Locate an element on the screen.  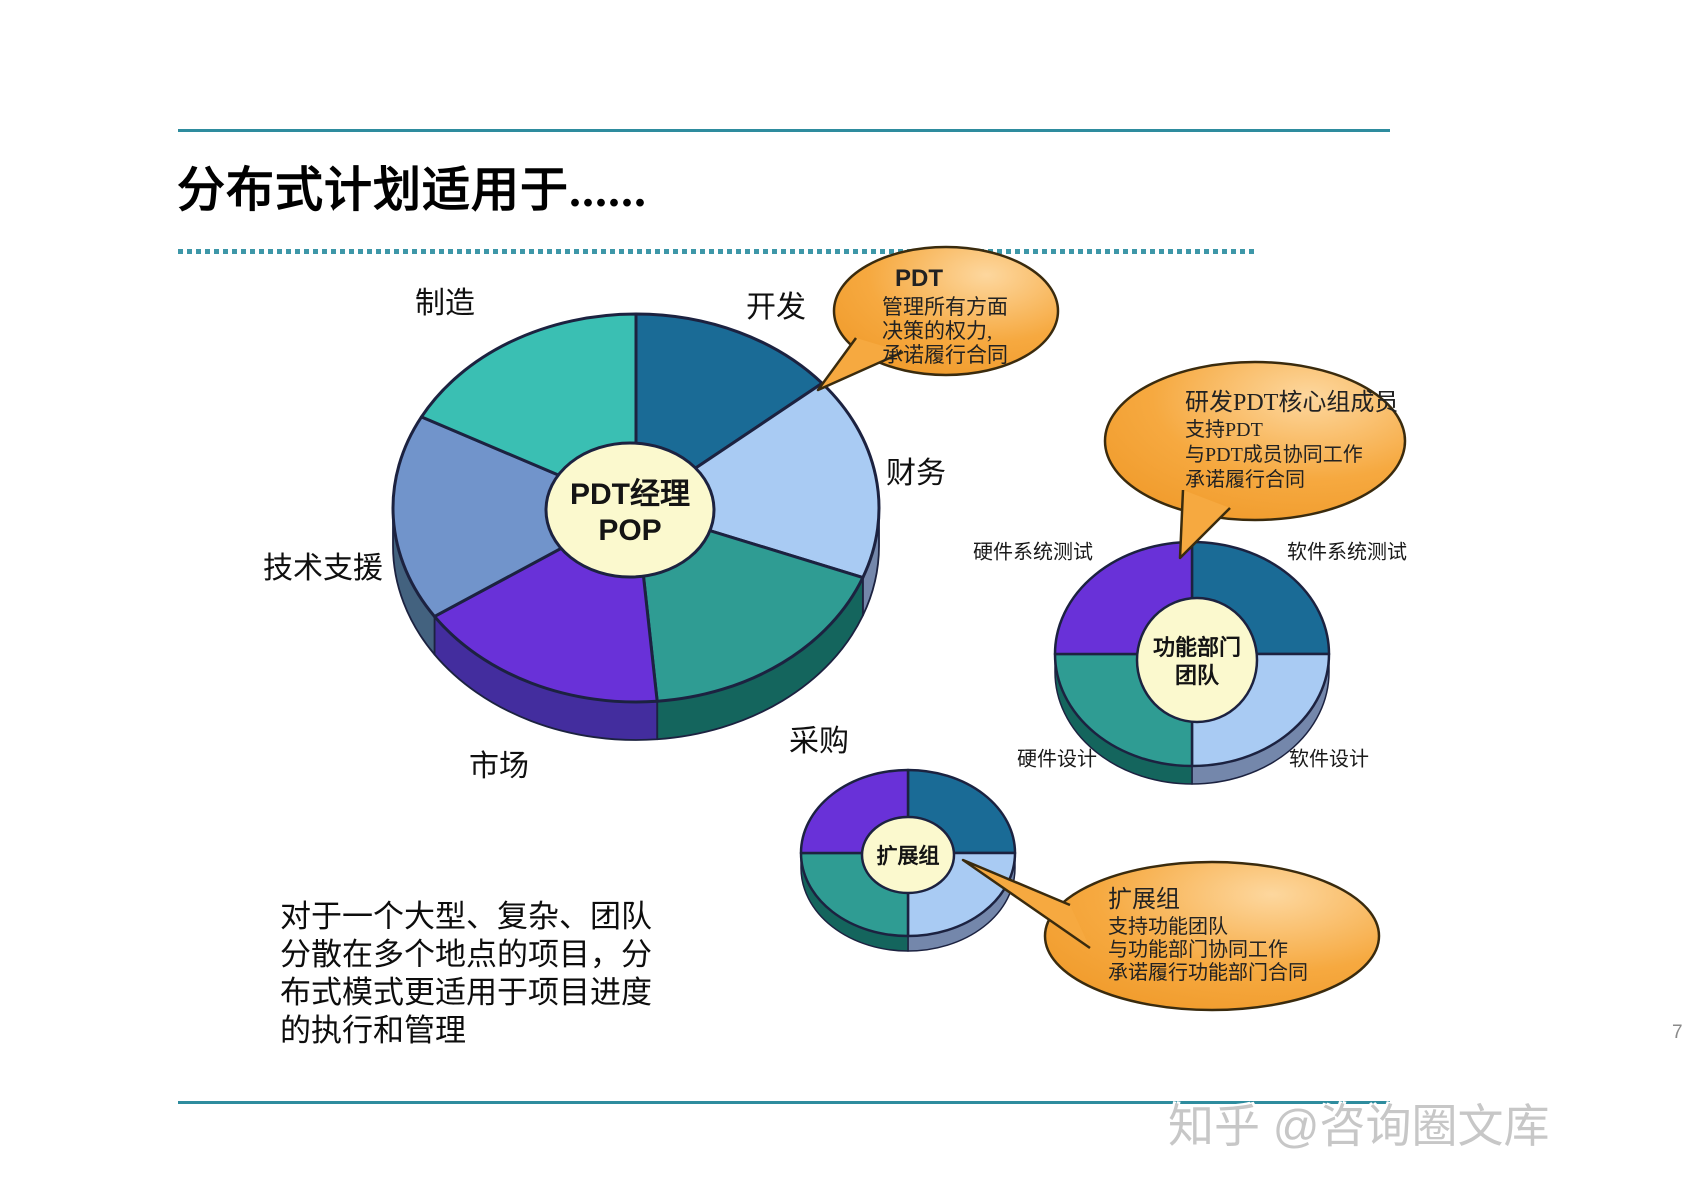
pie1-label-market: 市场 is located at coordinates (499, 766).